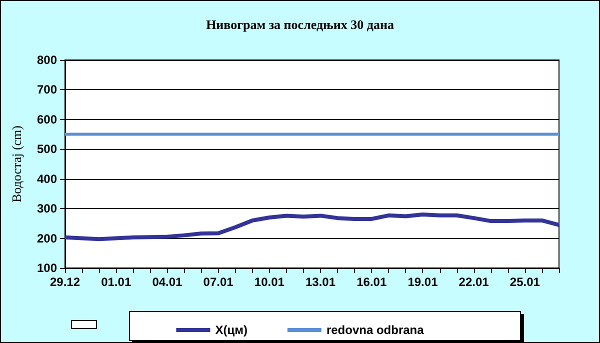 The height and width of the screenshot is (343, 600). I want to click on legend-label: redovna odbrana, so click(375, 330).